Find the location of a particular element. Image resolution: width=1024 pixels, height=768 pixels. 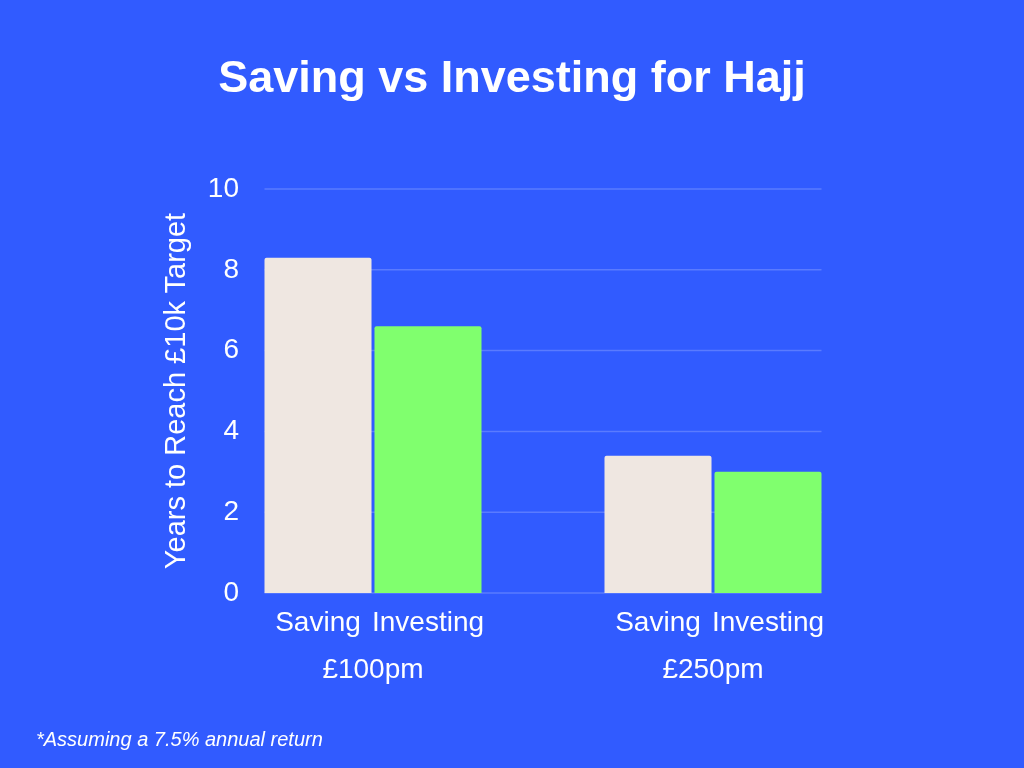

series-label: Investing is located at coordinates (428, 621).